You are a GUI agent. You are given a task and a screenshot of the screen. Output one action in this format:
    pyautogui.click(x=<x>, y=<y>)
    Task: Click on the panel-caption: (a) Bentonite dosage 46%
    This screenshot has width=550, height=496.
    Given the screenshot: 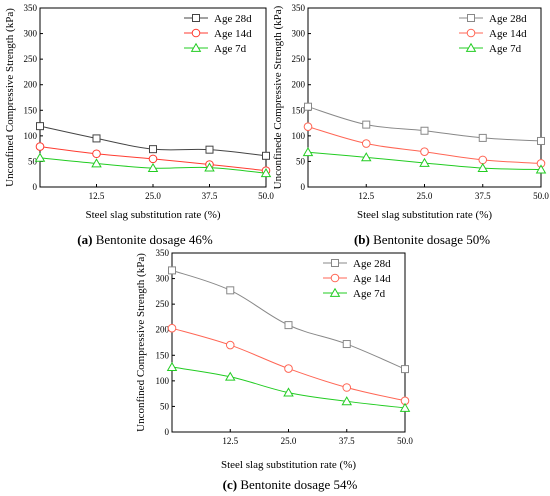 What is the action you would take?
    pyautogui.click(x=145, y=239)
    